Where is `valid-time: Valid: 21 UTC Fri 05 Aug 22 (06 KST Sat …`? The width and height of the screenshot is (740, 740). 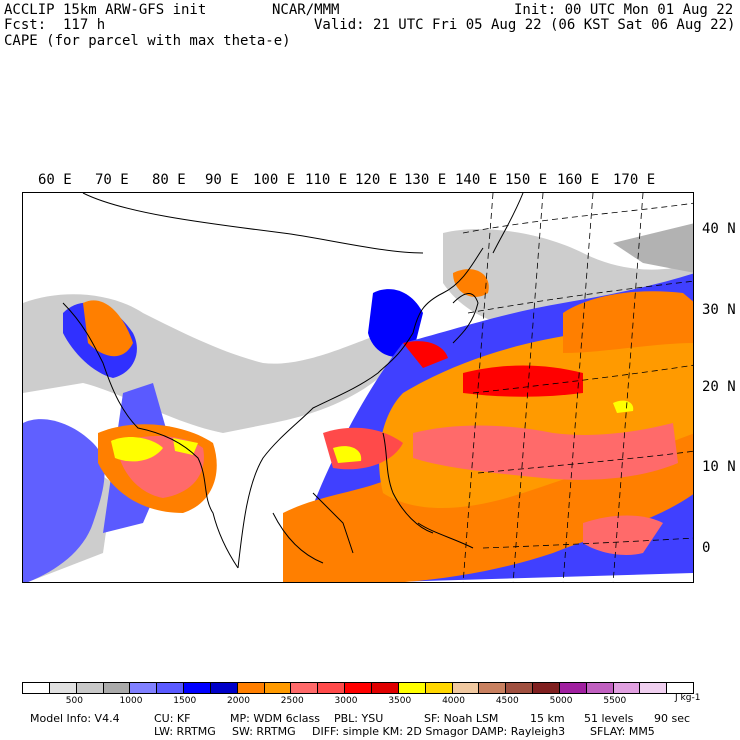
valid-time: Valid: 21 UTC Fri 05 Aug 22 (06 KST Sat … is located at coordinates (525, 25).